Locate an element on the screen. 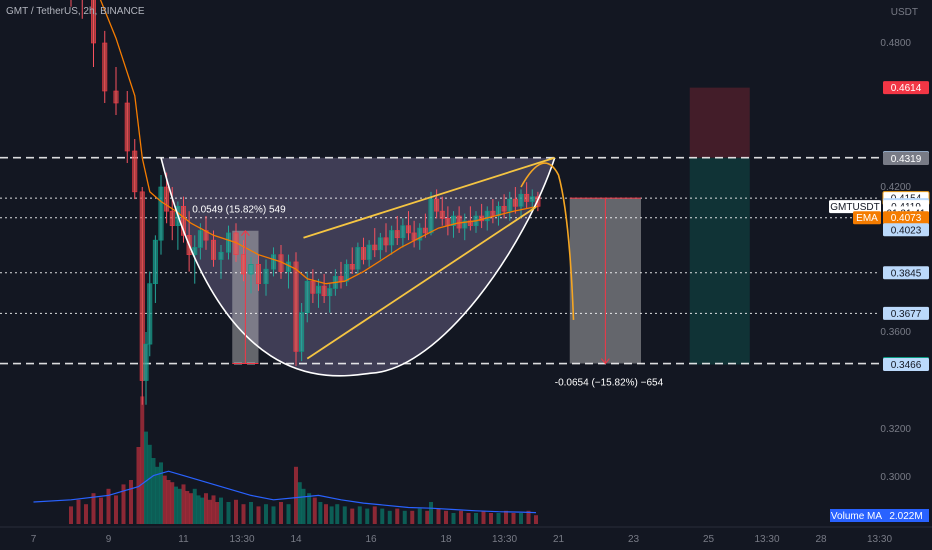 This screenshot has height=550, width=932. price-tick-label: 0.3200 is located at coordinates (895, 429).